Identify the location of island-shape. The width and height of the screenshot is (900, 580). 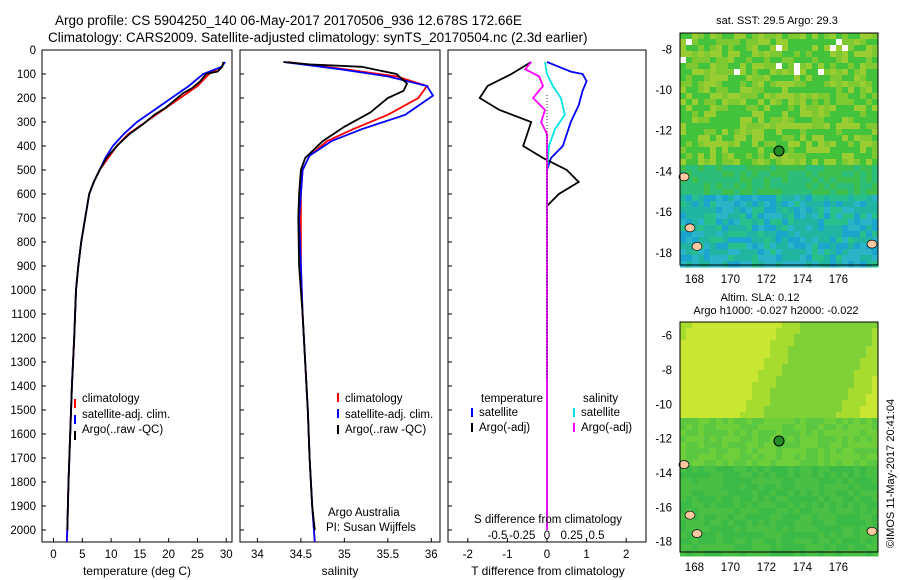
(690, 228).